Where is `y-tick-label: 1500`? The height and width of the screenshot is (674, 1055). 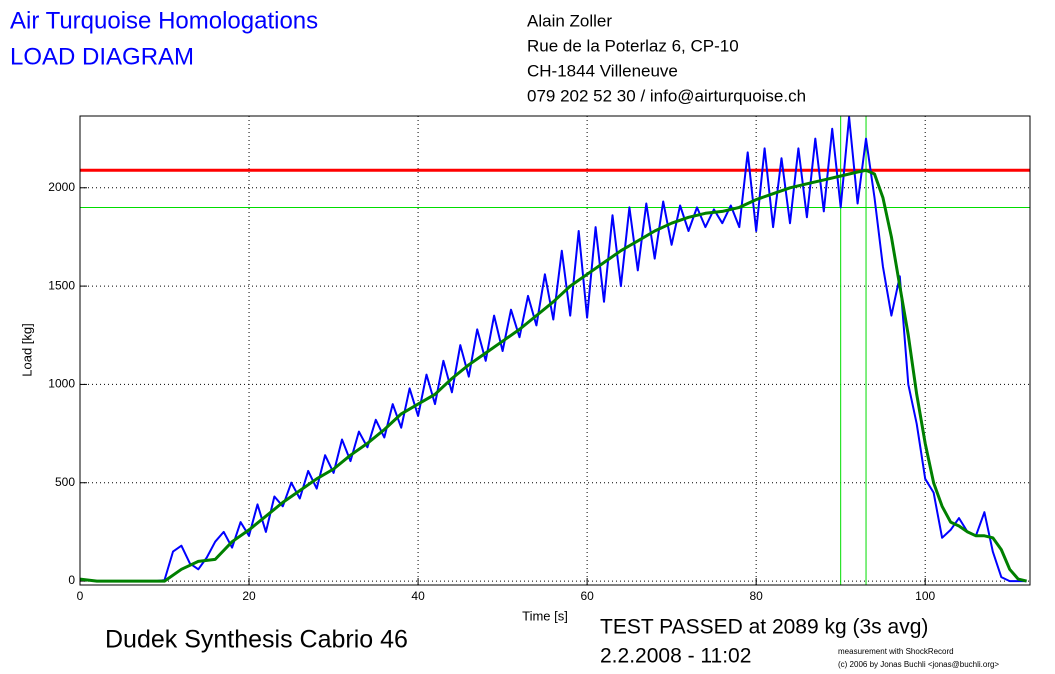 y-tick-label: 1500 is located at coordinates (61, 285).